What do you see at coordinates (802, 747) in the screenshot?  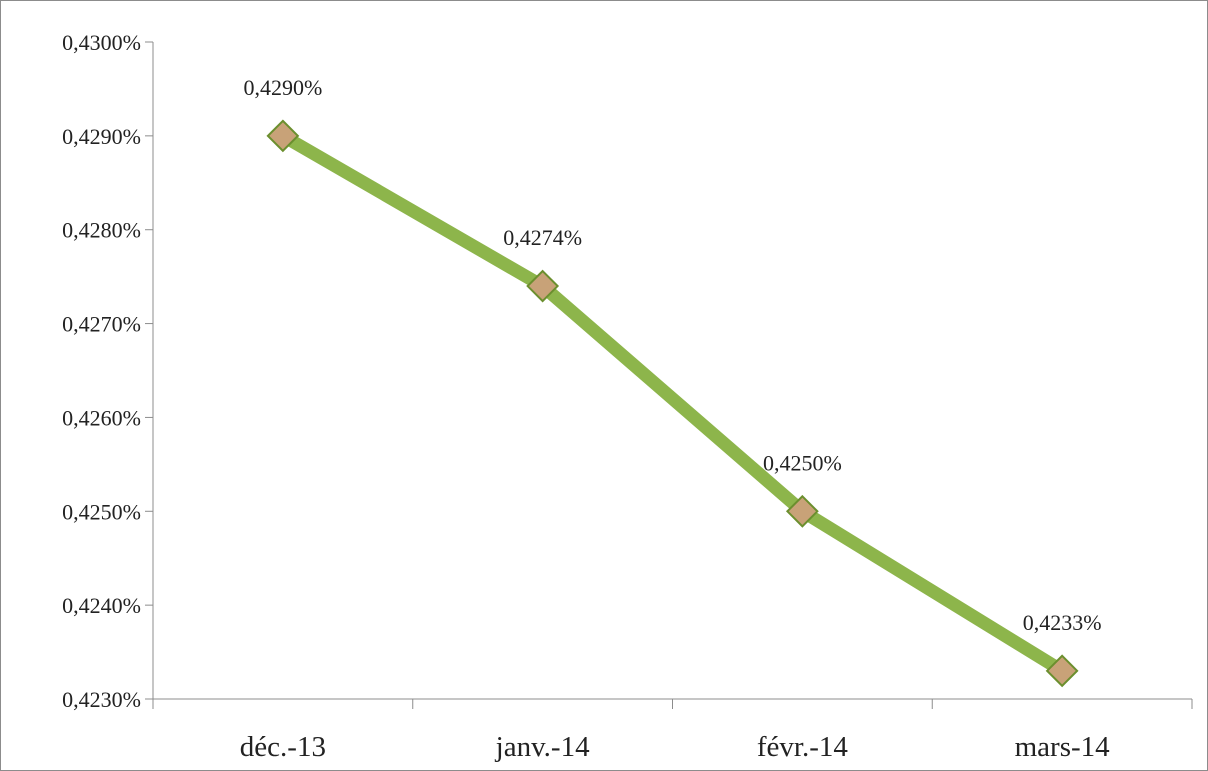 I see `x-tick-label: févr.-14` at bounding box center [802, 747].